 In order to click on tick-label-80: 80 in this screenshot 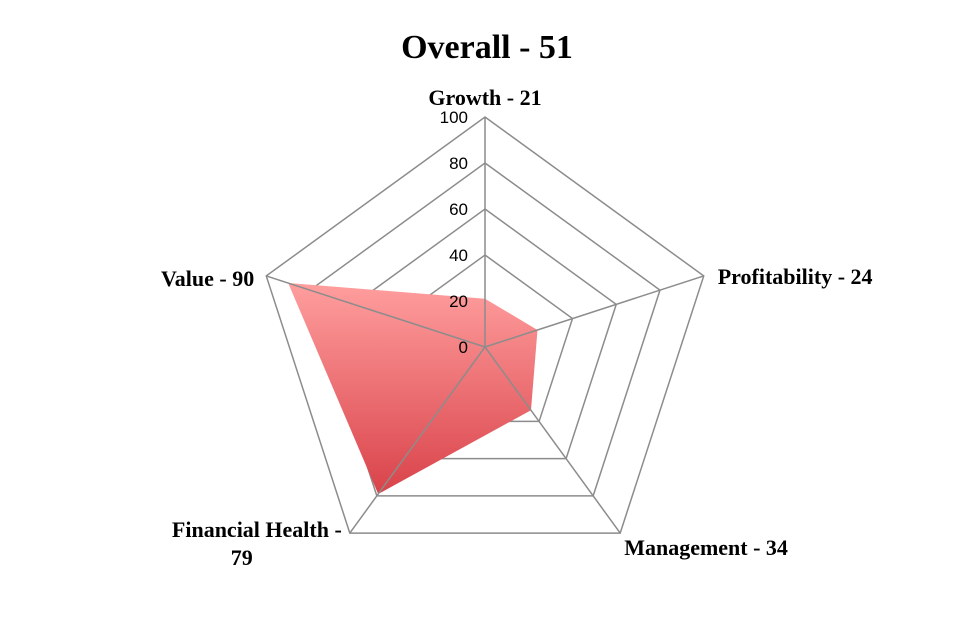, I will do `click(458, 163)`.